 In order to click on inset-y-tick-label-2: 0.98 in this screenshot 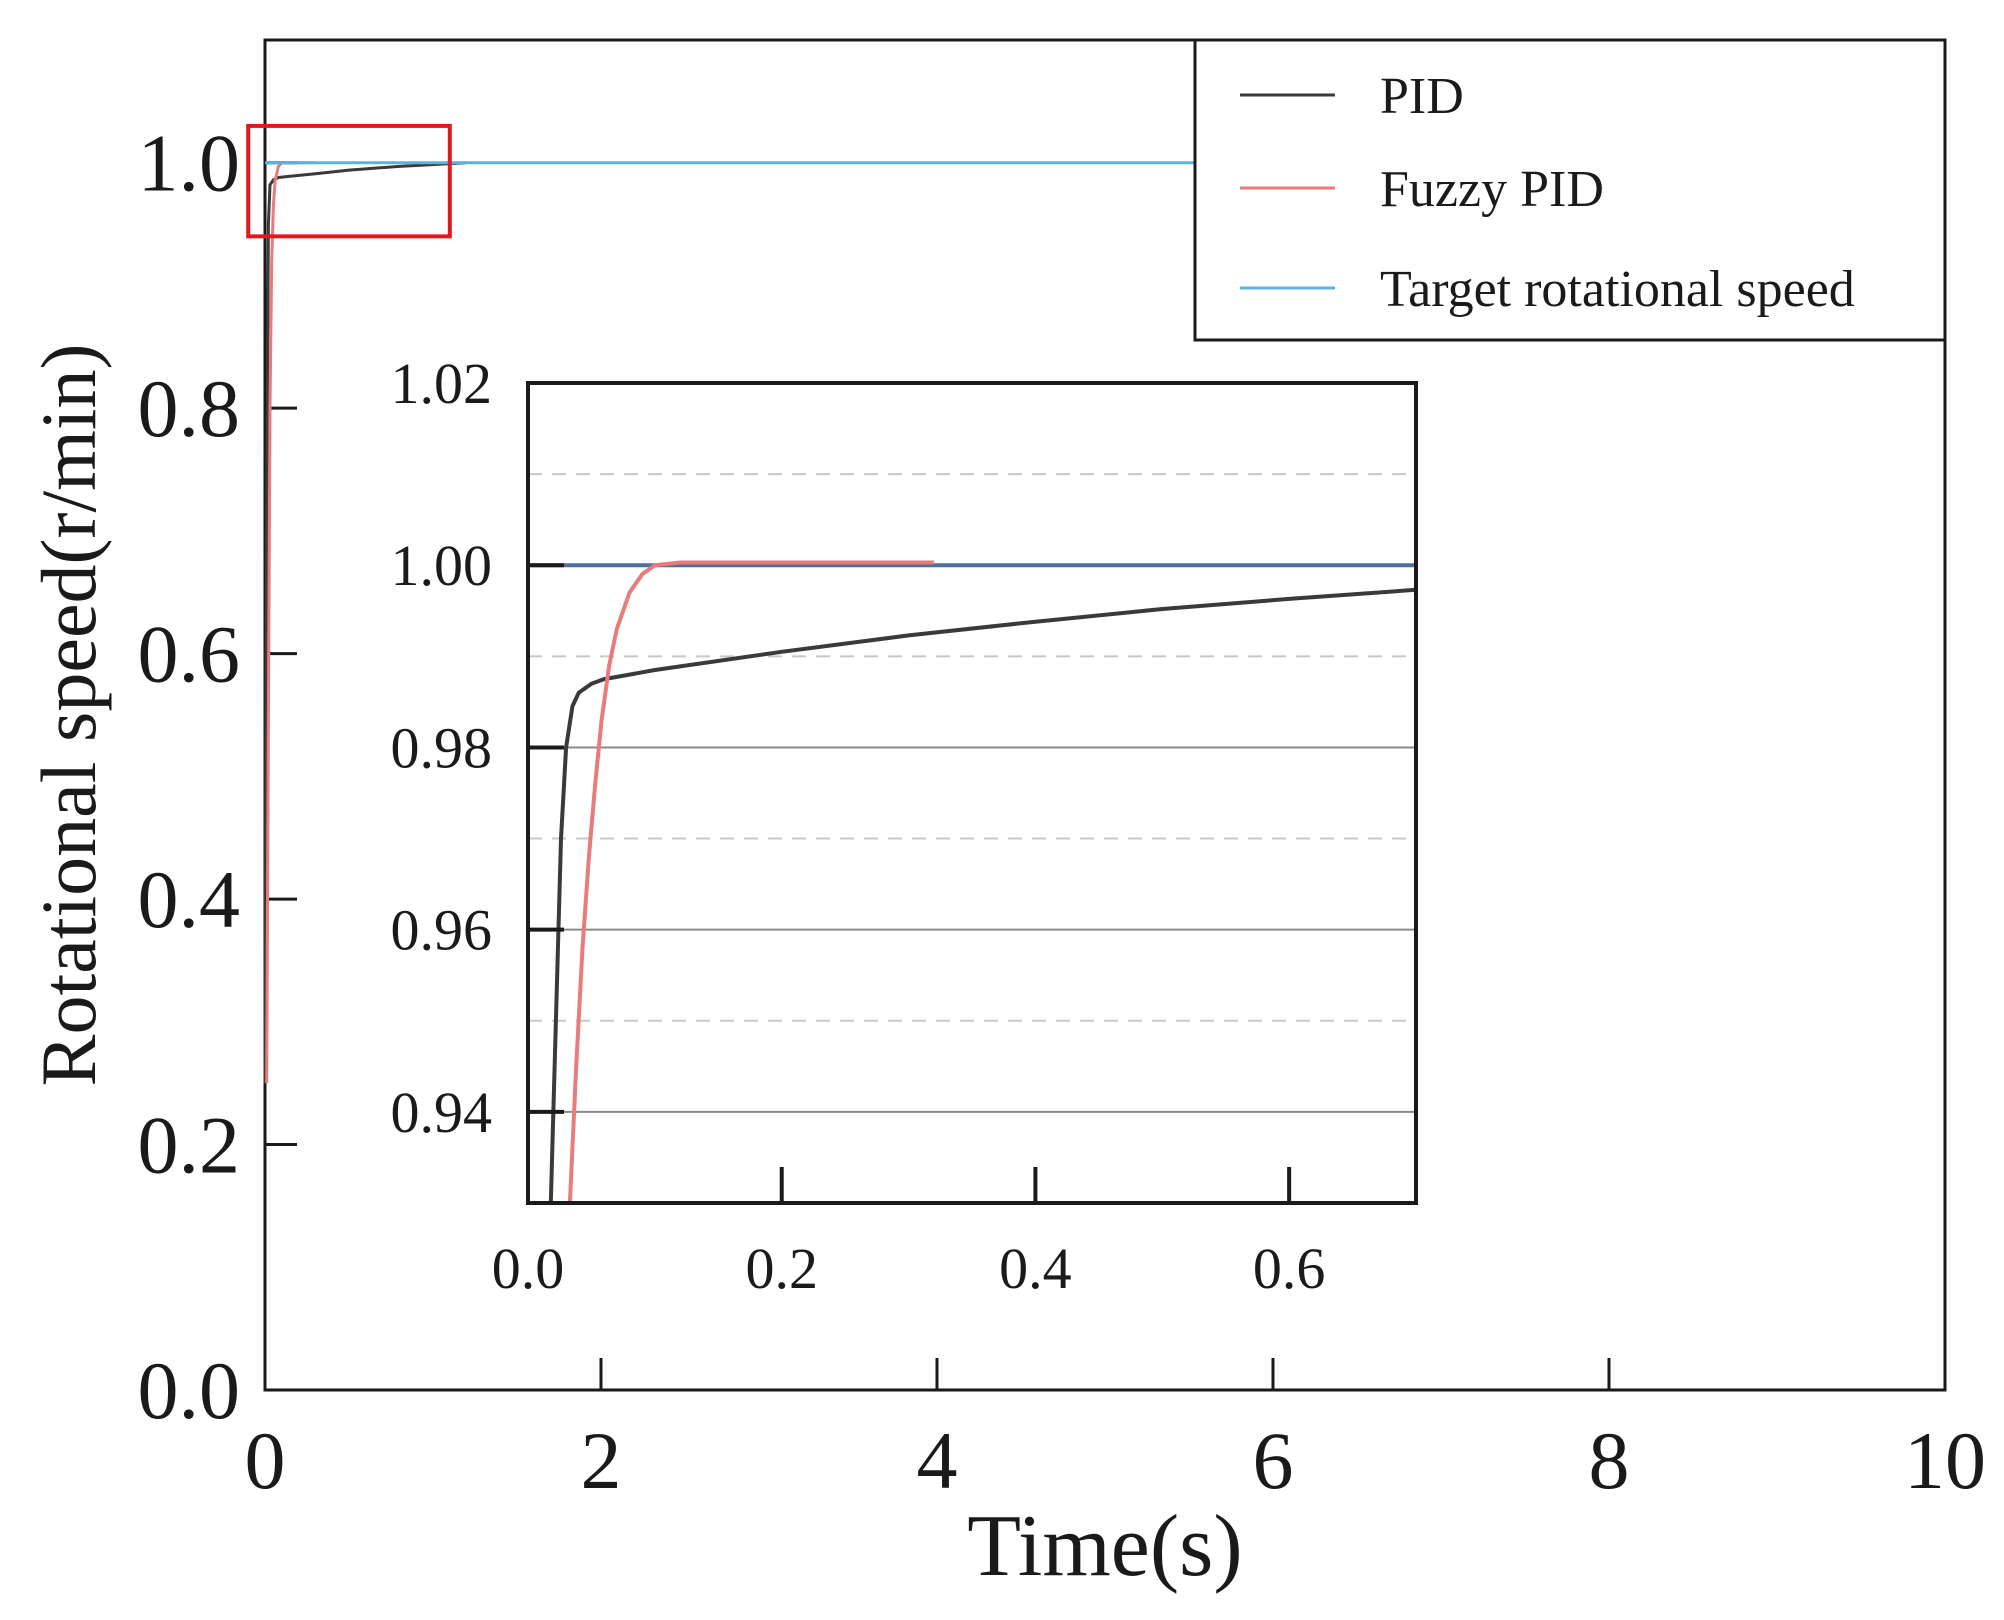, I will do `click(442, 747)`.